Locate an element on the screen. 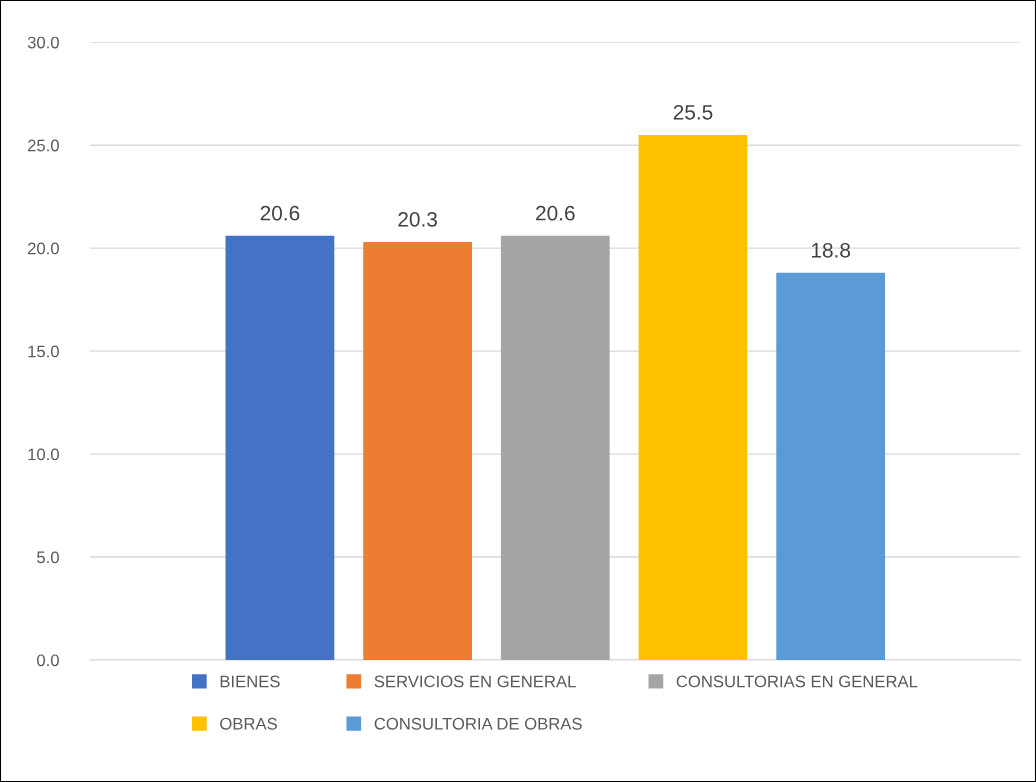 The width and height of the screenshot is (1036, 782). data-label: 25.5 is located at coordinates (693, 112).